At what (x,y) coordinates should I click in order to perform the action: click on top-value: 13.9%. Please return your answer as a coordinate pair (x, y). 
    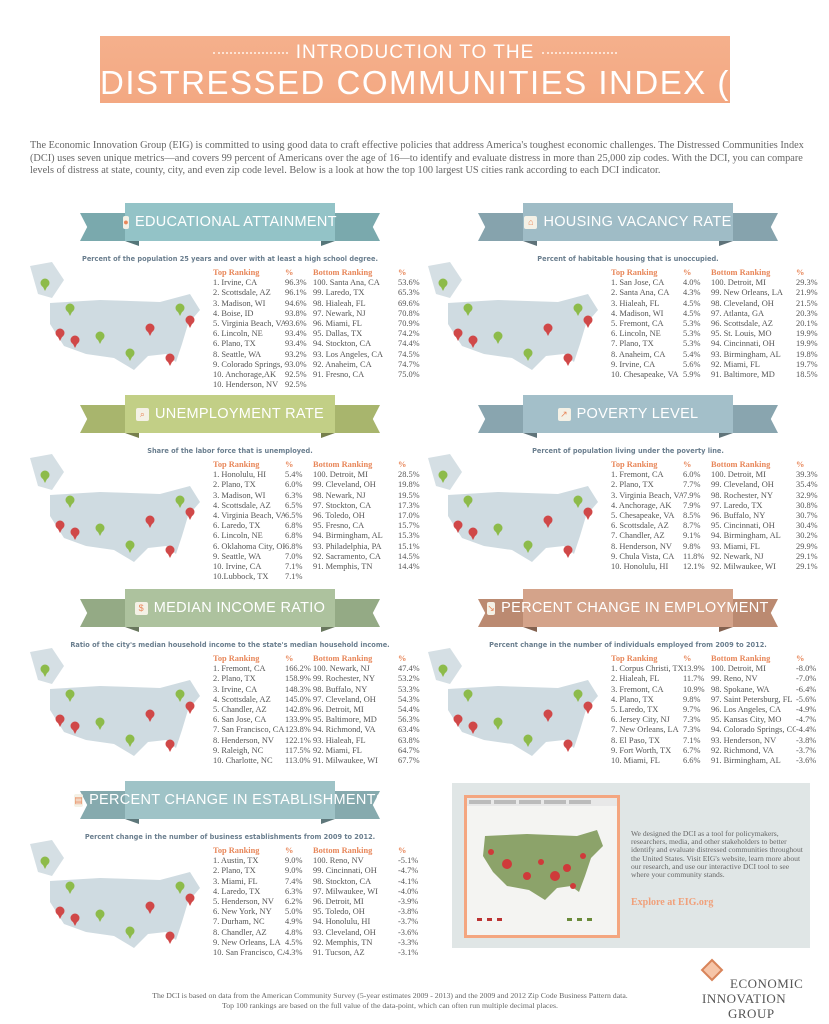
    Looking at the image, I should click on (694, 669).